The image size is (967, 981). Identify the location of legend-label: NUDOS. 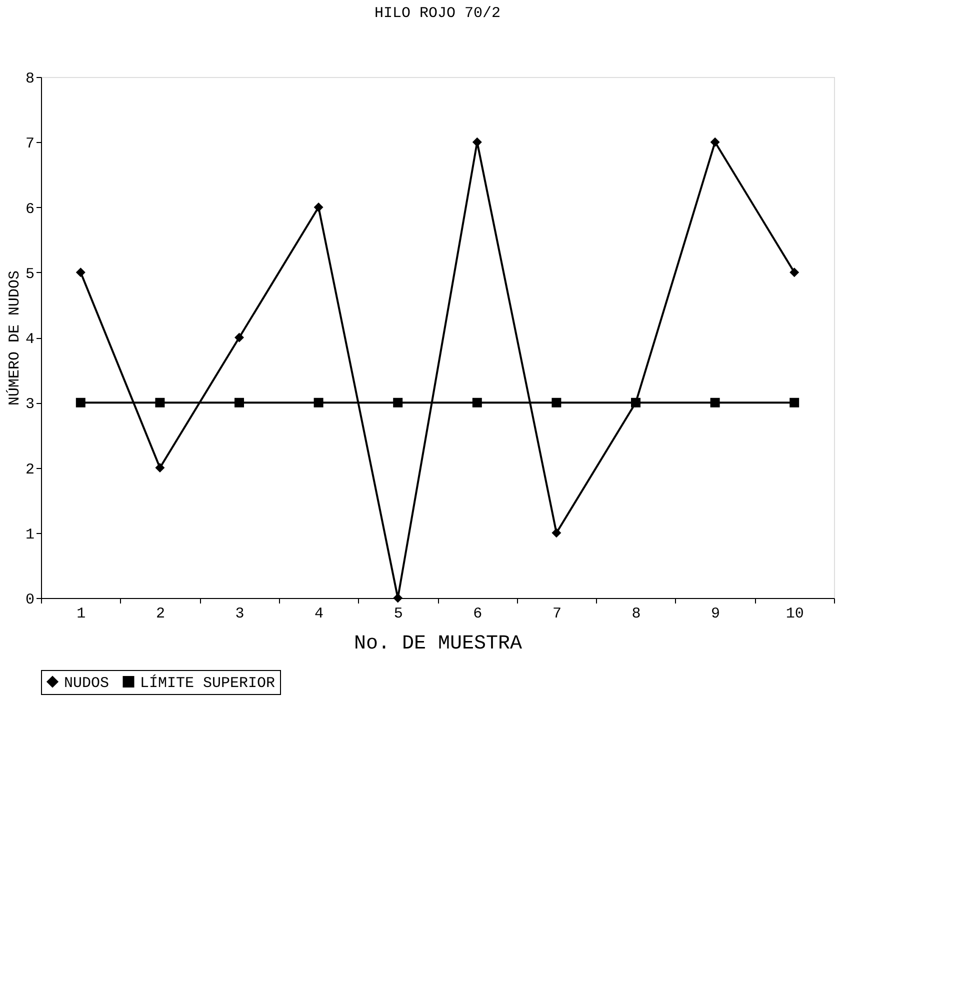
(87, 683).